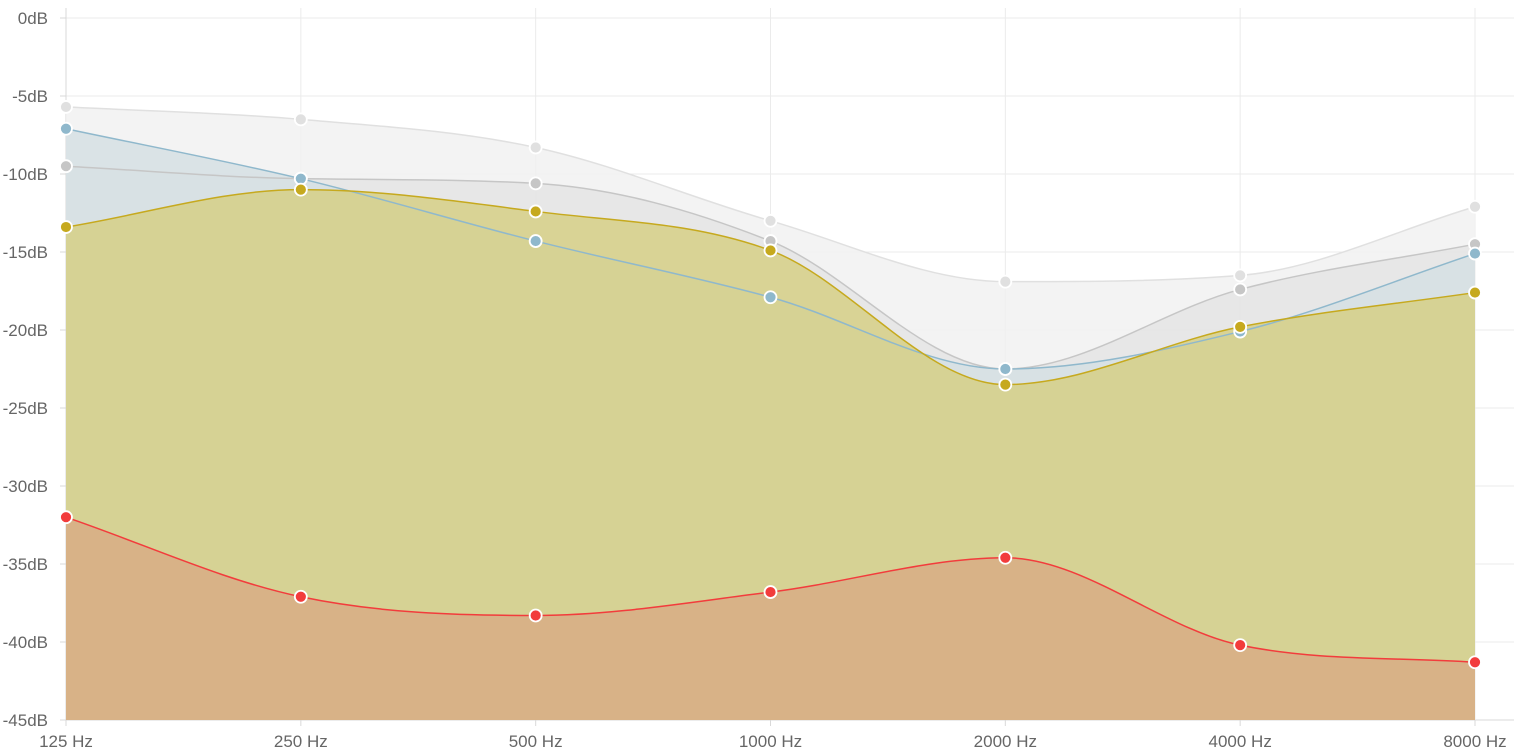 The width and height of the screenshot is (1514, 756). Describe the element at coordinates (25, 252) in the screenshot. I see `y-tick-label: -15dB` at that location.